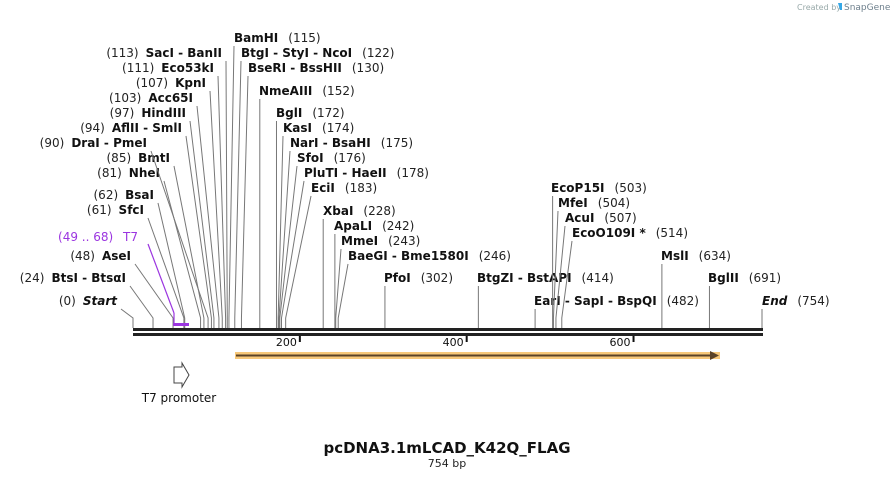 Image resolution: width=895 pixels, height=479 pixels. Describe the element at coordinates (99, 210) in the screenshot. I see `site-position: (61)` at that location.